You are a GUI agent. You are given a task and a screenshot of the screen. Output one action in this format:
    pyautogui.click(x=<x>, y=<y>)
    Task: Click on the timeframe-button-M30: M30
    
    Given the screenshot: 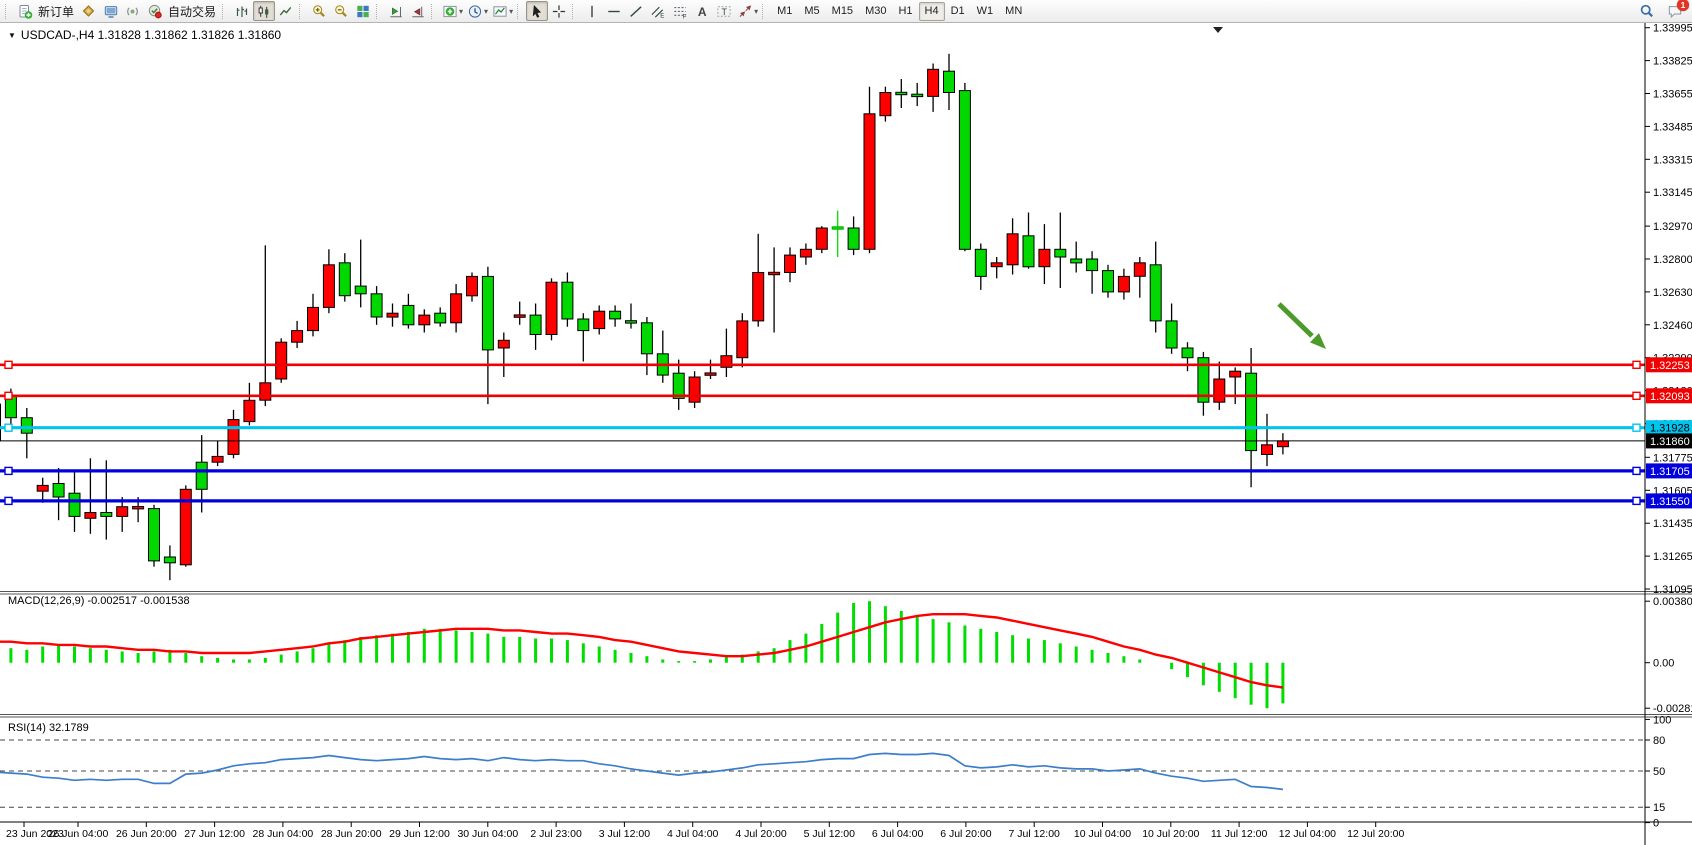 What is the action you would take?
    pyautogui.click(x=876, y=11)
    